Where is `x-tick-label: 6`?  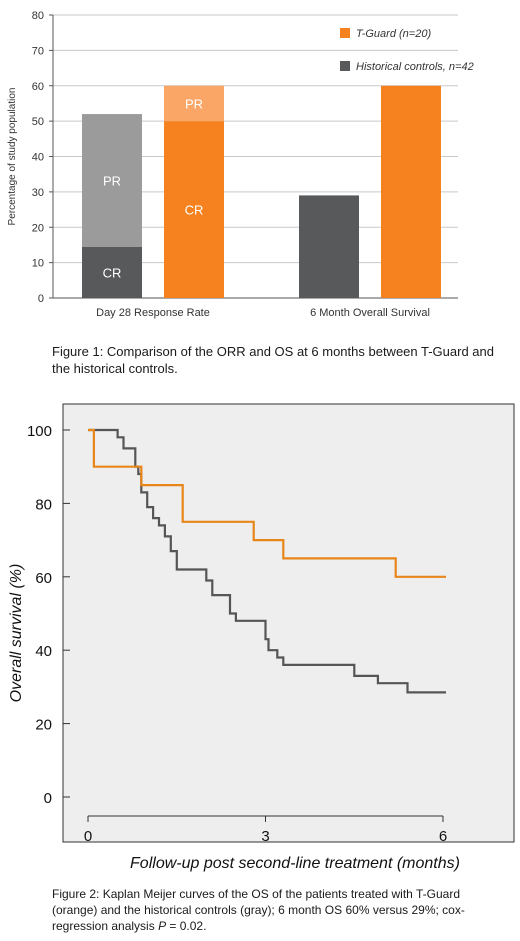
x-tick-label: 6 is located at coordinates (443, 836).